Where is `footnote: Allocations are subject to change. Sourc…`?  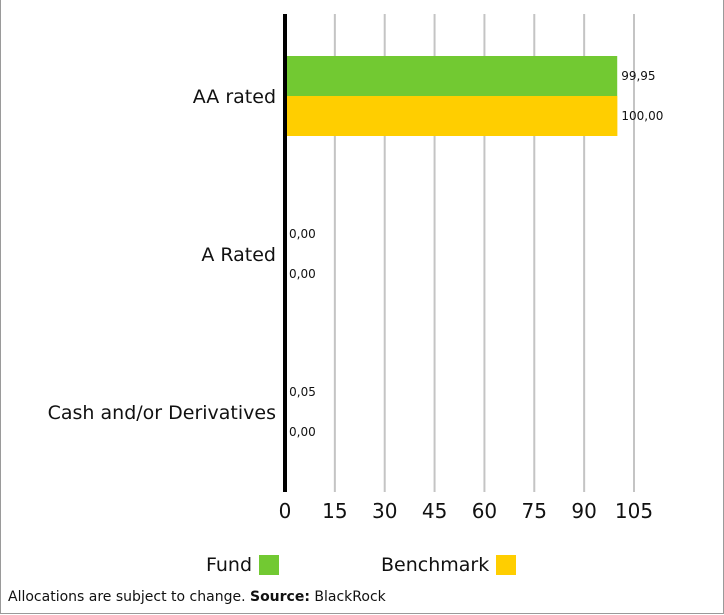
footnote: Allocations are subject to change. Sourc… is located at coordinates (197, 597).